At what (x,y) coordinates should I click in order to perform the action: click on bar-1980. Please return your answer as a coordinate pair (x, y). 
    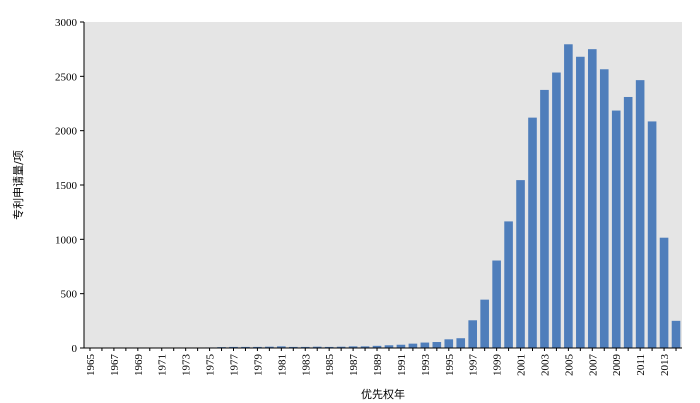
    Looking at the image, I should click on (269, 347).